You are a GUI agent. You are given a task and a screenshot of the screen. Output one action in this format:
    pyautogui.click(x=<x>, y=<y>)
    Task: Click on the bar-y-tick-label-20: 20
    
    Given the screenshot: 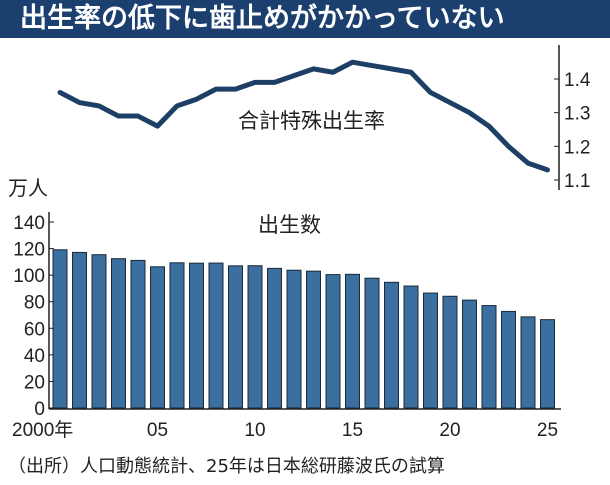 What is the action you would take?
    pyautogui.click(x=34, y=382)
    